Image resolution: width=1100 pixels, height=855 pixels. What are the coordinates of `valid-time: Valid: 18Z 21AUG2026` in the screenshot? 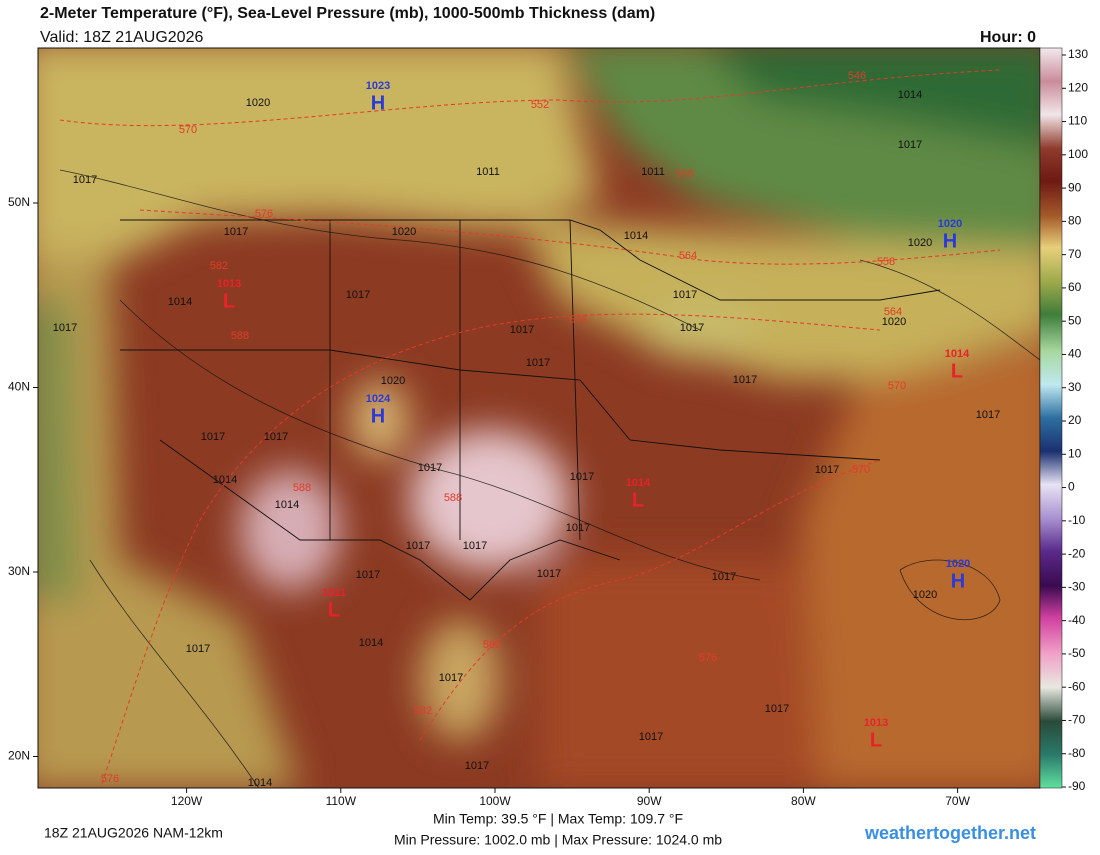 It's located at (121, 37).